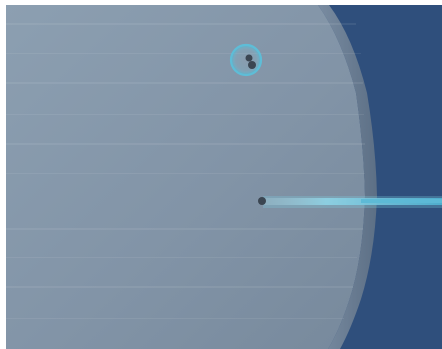 This screenshot has width=442, height=349. Describe the element at coordinates (262, 201) in the screenshot. I see `beam-origin-dot` at that location.